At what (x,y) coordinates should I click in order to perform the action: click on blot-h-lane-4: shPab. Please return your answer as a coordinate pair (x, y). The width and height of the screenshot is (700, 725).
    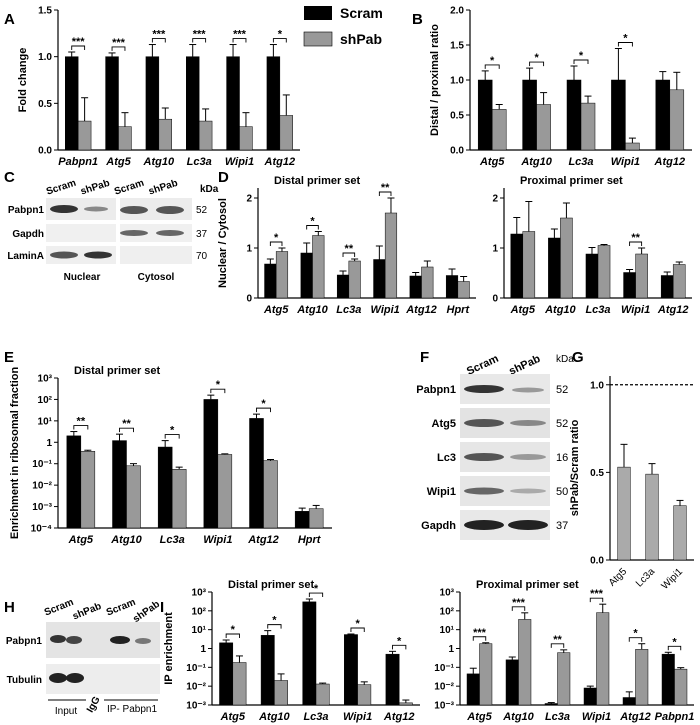
    Looking at the image, I should click on (146, 612).